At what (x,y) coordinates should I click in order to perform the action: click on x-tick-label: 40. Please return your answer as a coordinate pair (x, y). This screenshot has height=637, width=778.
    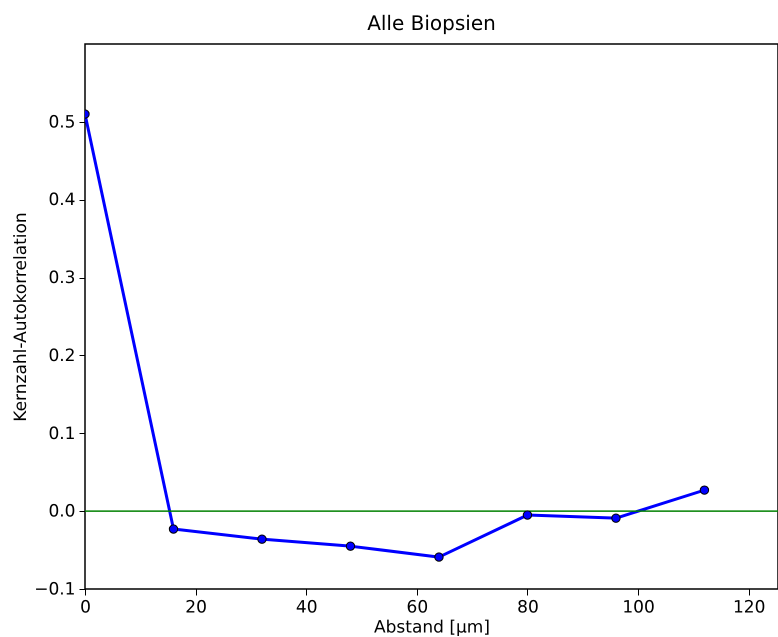
    Looking at the image, I should click on (307, 608).